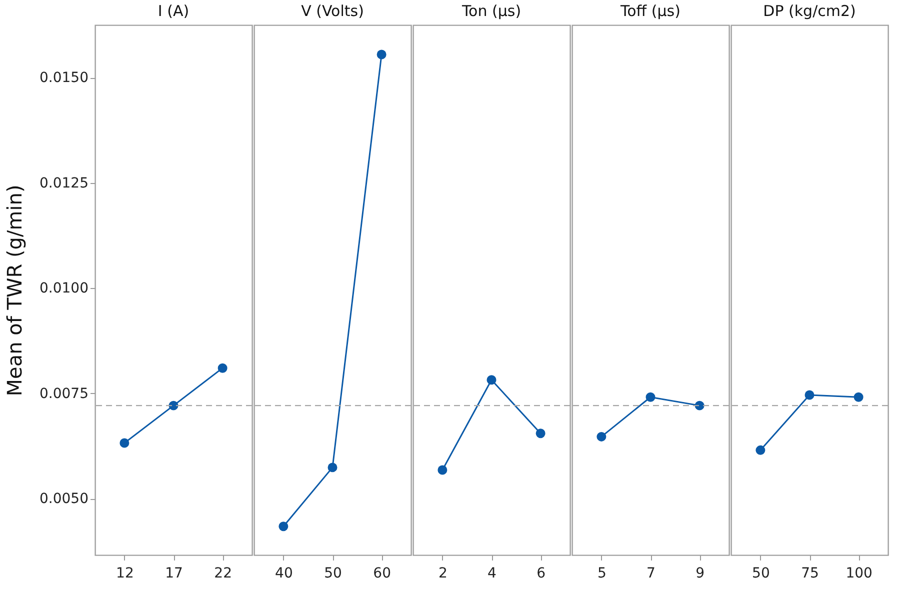 The width and height of the screenshot is (913, 592). What do you see at coordinates (810, 574) in the screenshot?
I see `x-tick-label: 75` at bounding box center [810, 574].